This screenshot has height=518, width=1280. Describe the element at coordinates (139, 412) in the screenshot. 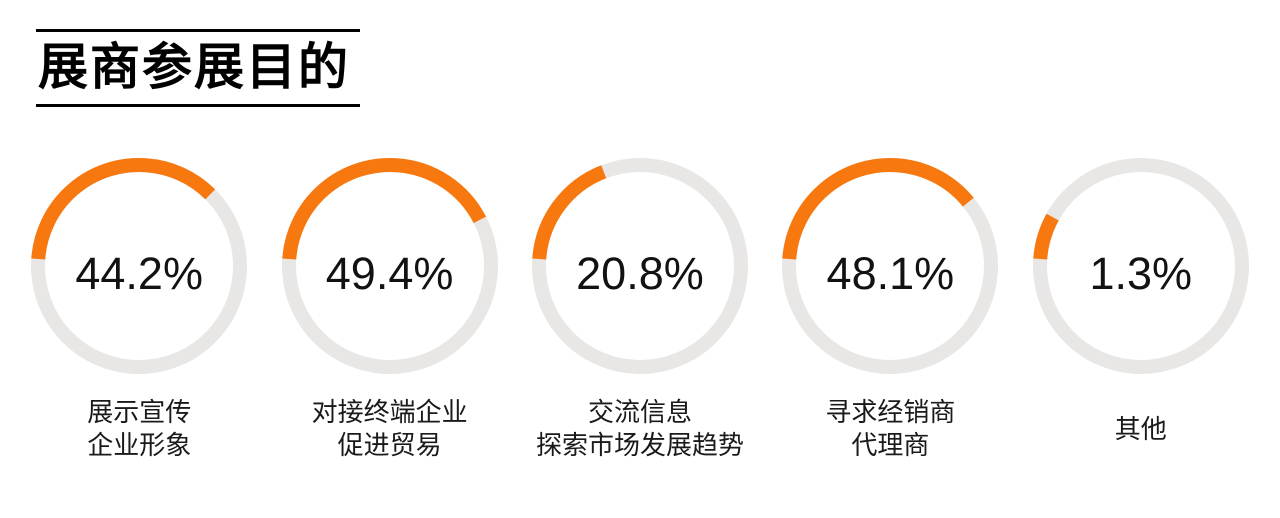

I see `category-label-line: 展示宣传` at that location.